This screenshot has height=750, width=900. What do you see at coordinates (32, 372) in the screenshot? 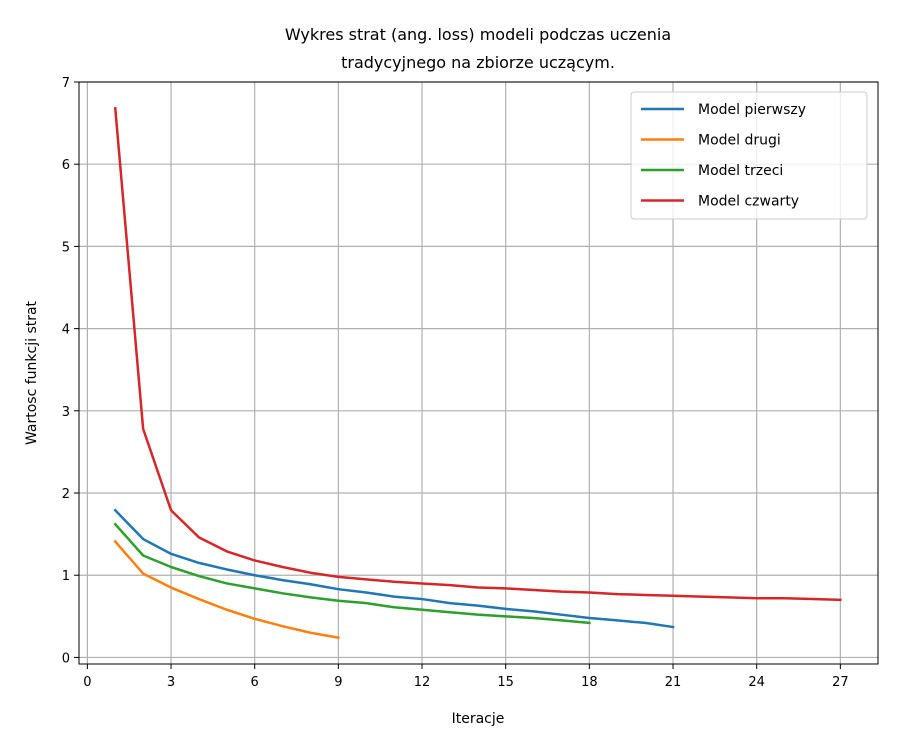
I see `y-axis-label: Wartosc funkcji strat` at bounding box center [32, 372].